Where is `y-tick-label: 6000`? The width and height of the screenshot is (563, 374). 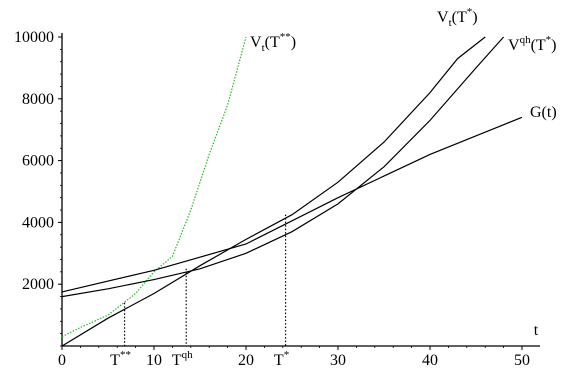 y-tick-label: 6000 is located at coordinates (38, 161).